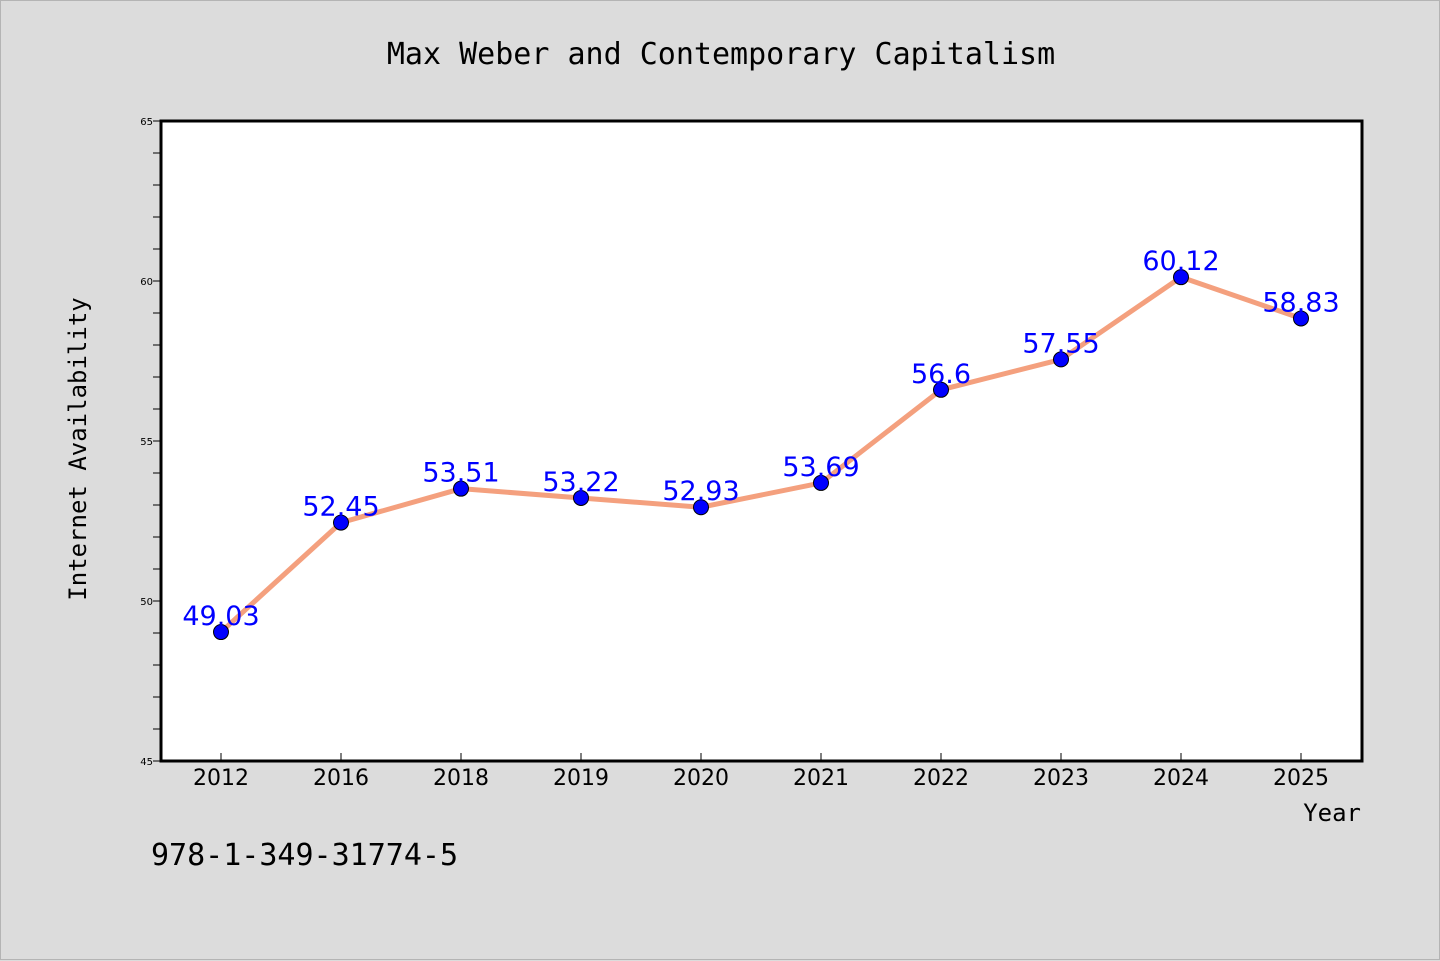 The height and width of the screenshot is (961, 1440). Describe the element at coordinates (1061, 778) in the screenshot. I see `x-tick-label: 2023` at that location.